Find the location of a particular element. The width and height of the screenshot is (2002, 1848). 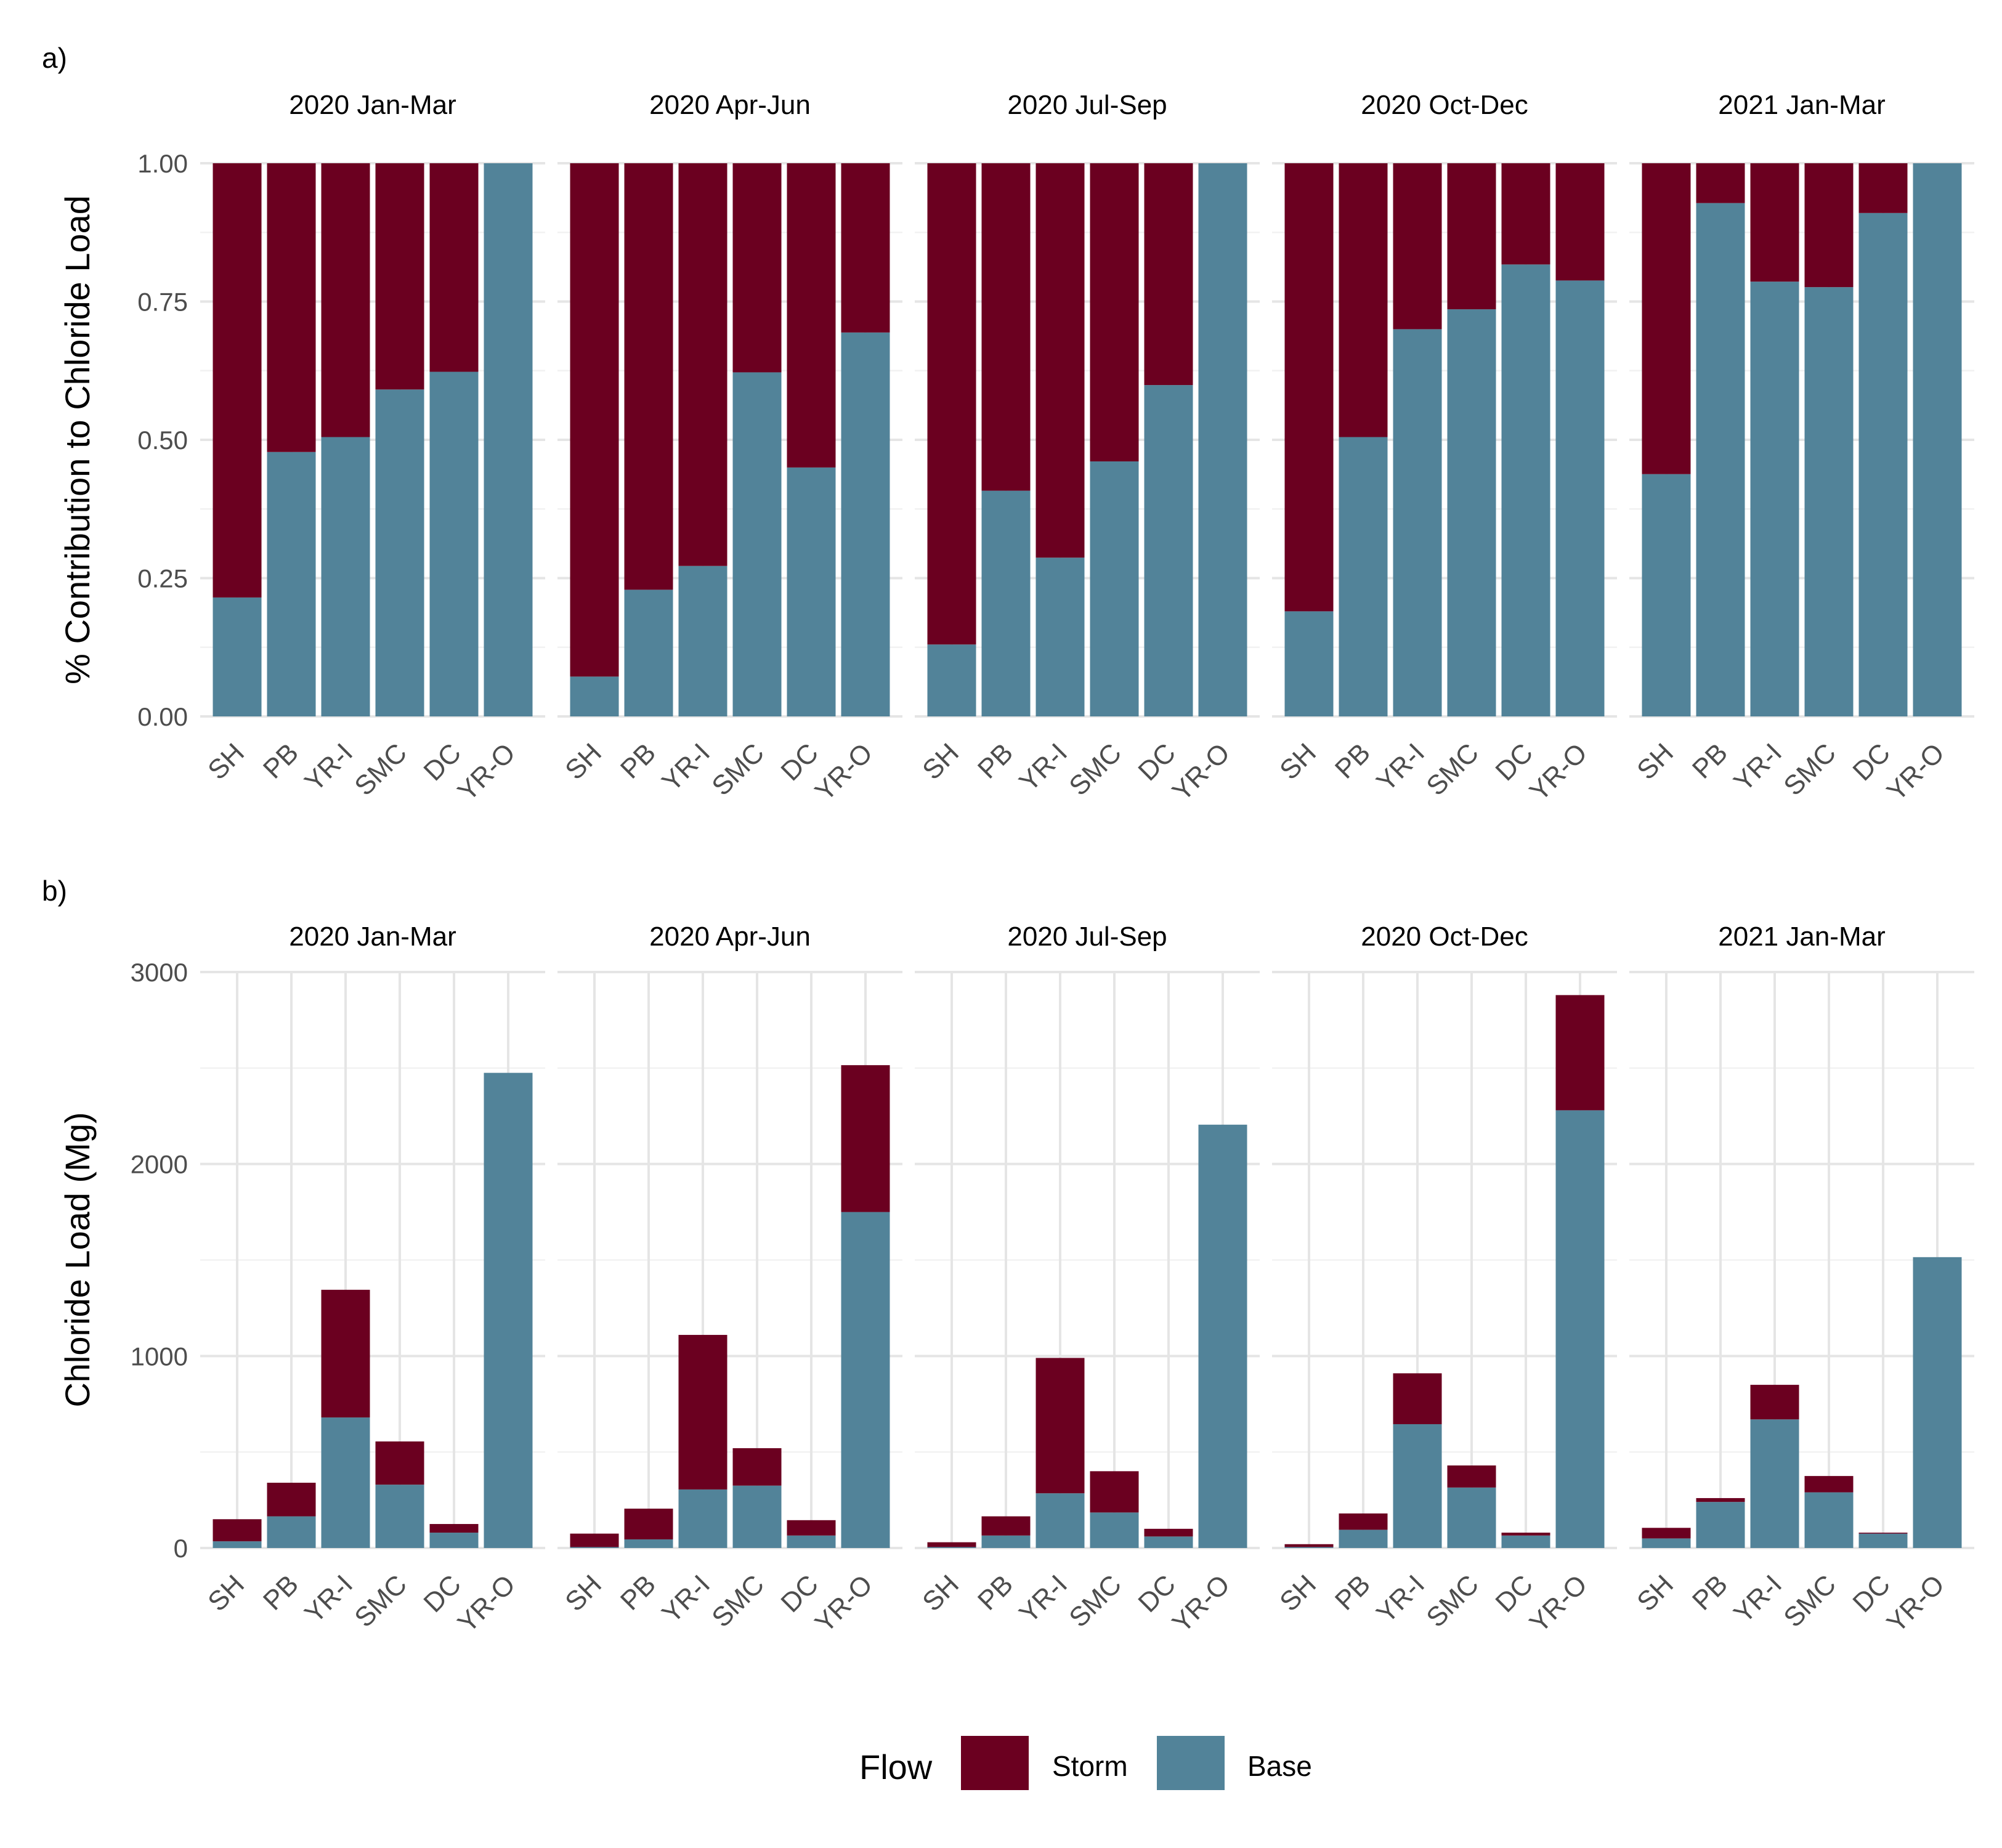

y-tick-label: 0 is located at coordinates (181, 1548).